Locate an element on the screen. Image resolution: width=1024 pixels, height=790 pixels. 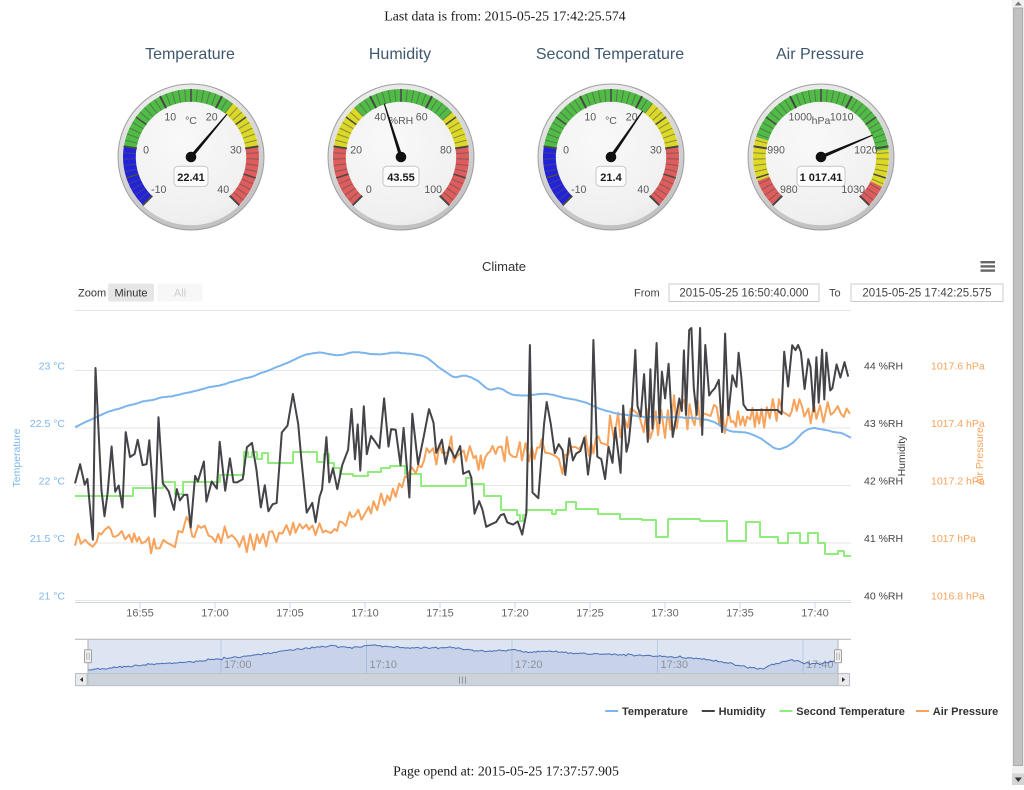
svg-text: %RH is located at coordinates (401, 121).